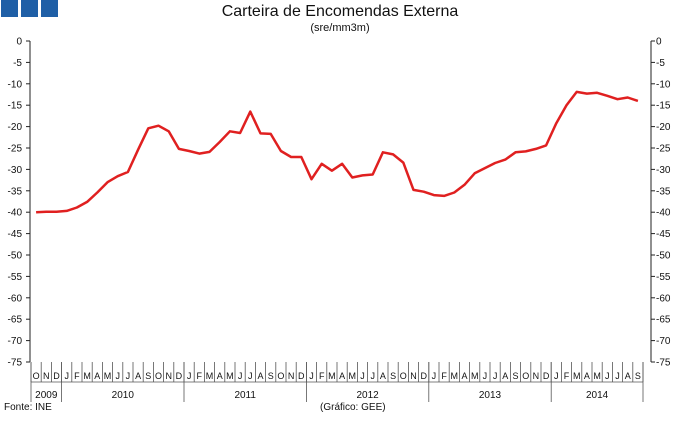 This screenshot has height=421, width=680. Describe the element at coordinates (245, 395) in the screenshot. I see `year-label: 2011` at that location.